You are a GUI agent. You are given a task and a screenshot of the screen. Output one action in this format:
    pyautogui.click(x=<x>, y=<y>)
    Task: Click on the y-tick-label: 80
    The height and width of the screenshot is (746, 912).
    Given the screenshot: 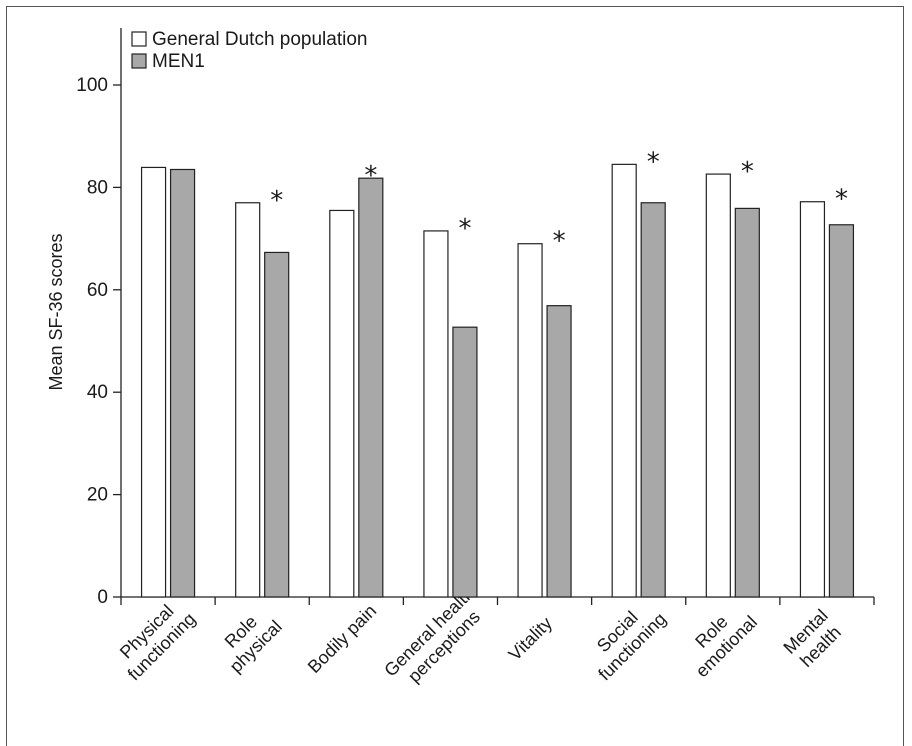 What is the action you would take?
    pyautogui.click(x=97, y=187)
    